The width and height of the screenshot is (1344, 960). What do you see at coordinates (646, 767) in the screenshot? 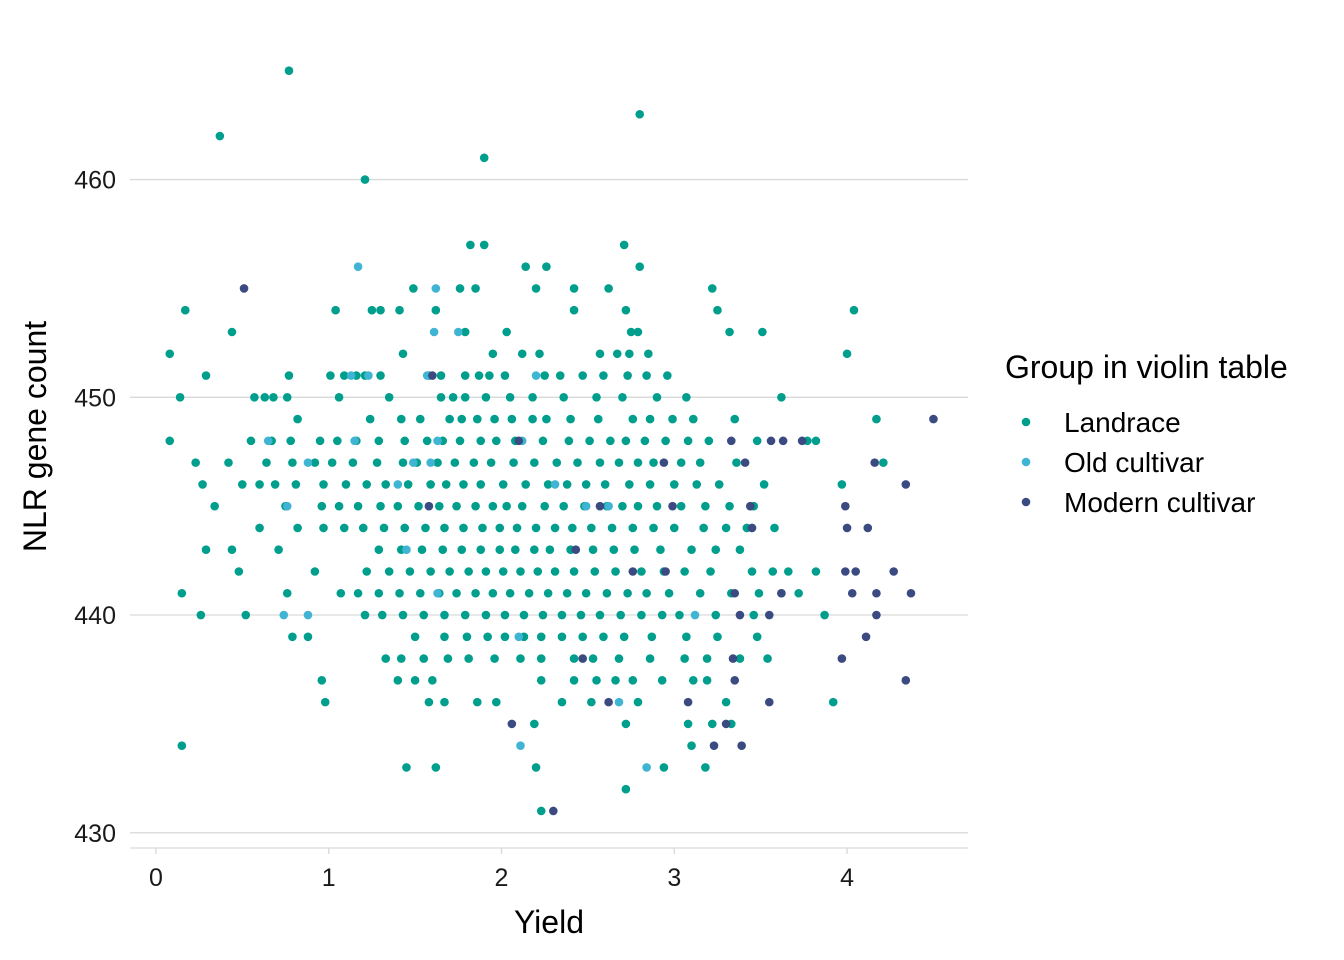
I see `point-old-cultivar` at bounding box center [646, 767].